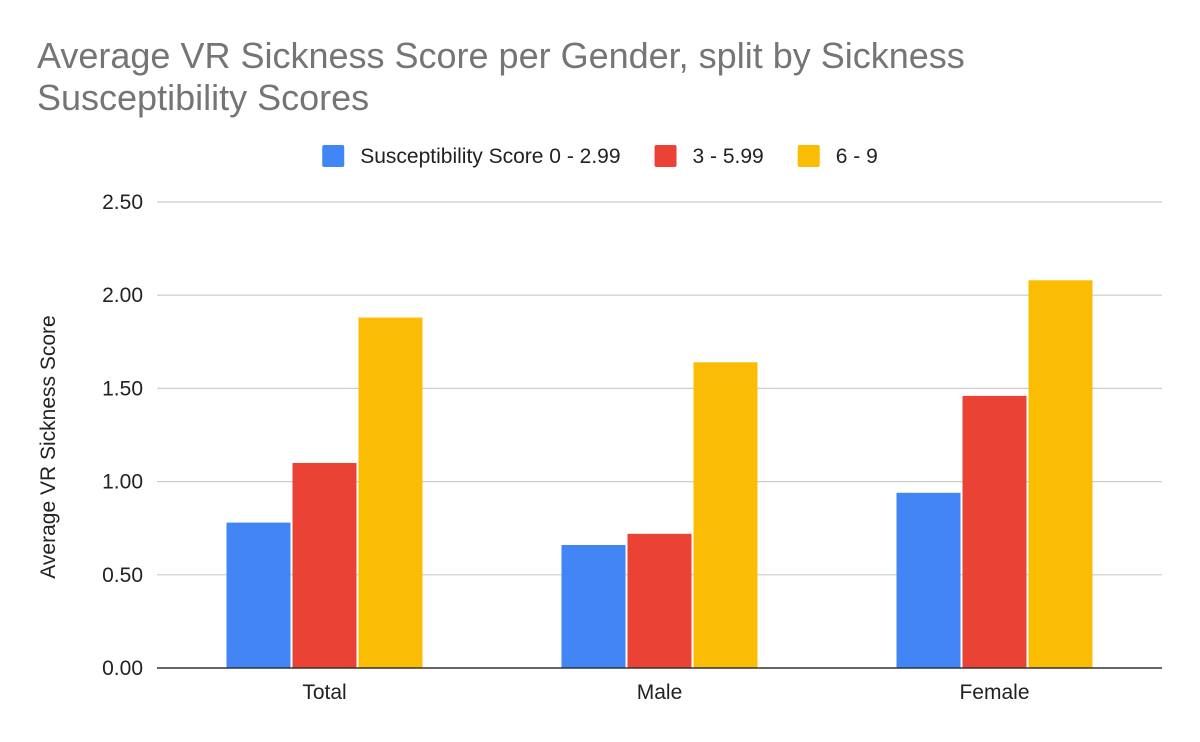 The width and height of the screenshot is (1200, 742). I want to click on x-tick-label: Total, so click(324, 692).